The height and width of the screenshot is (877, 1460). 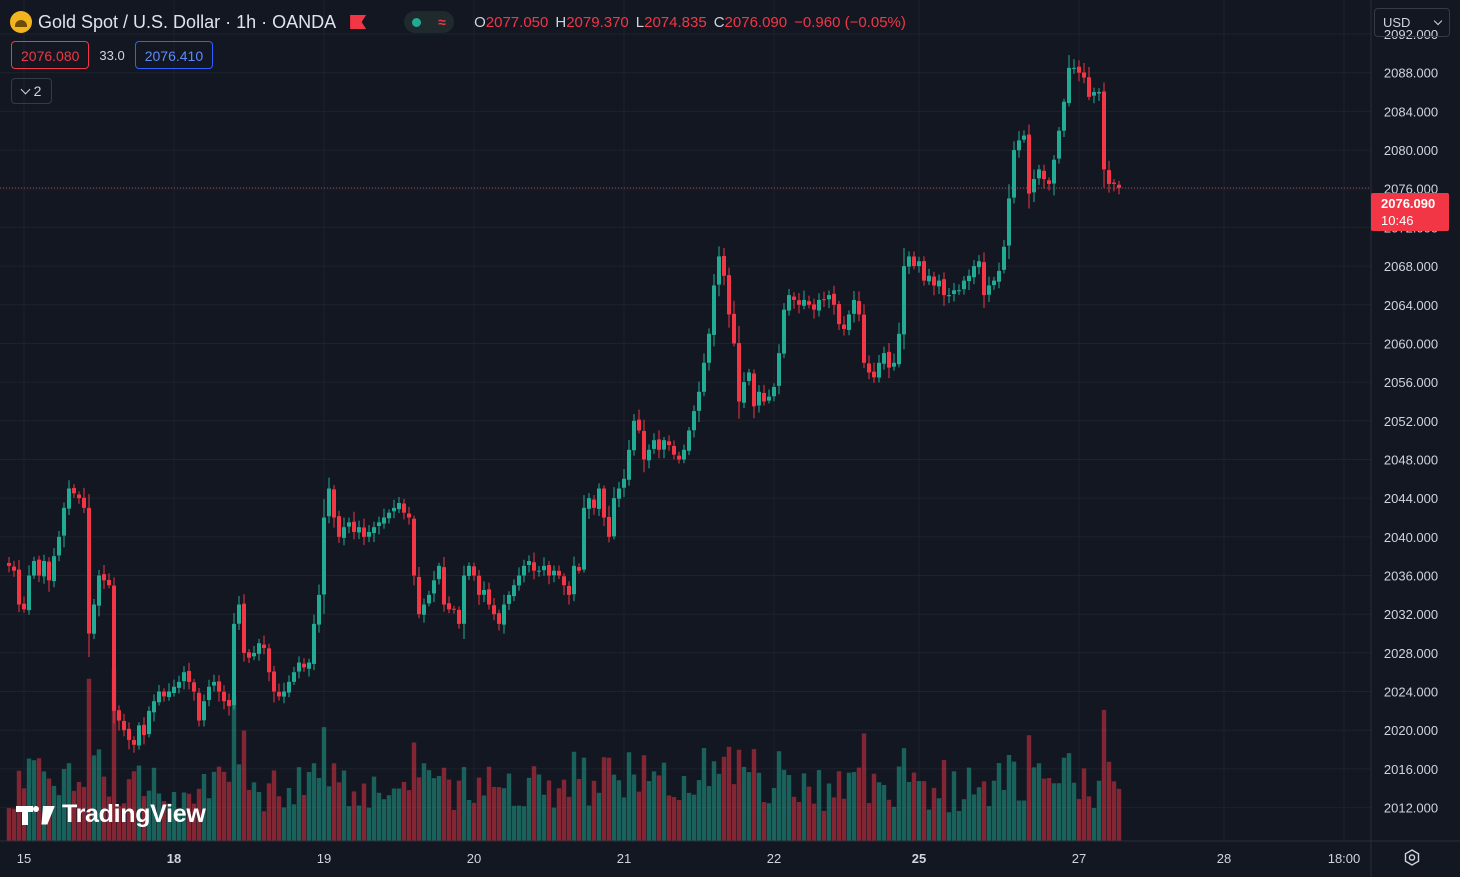 What do you see at coordinates (324, 858) in the screenshot?
I see `time-tick-label: 19` at bounding box center [324, 858].